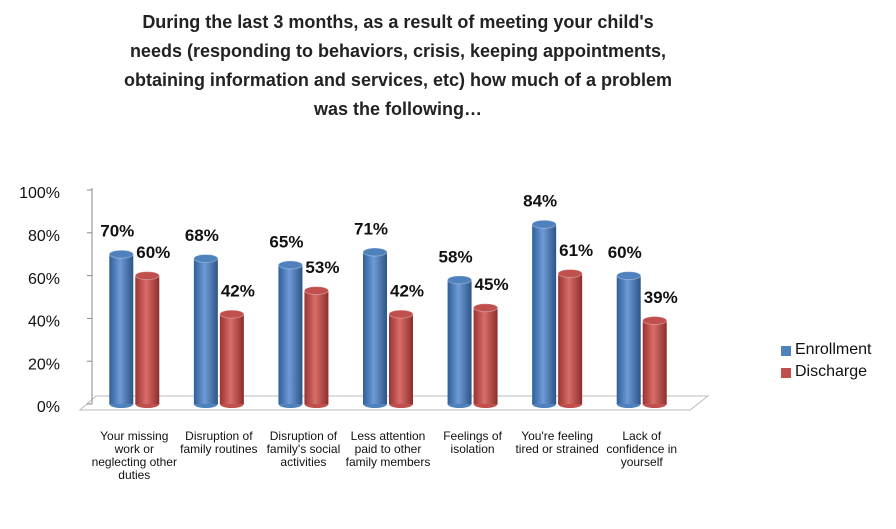 The width and height of the screenshot is (896, 529). I want to click on y-tick-label: 60%, so click(44, 279).